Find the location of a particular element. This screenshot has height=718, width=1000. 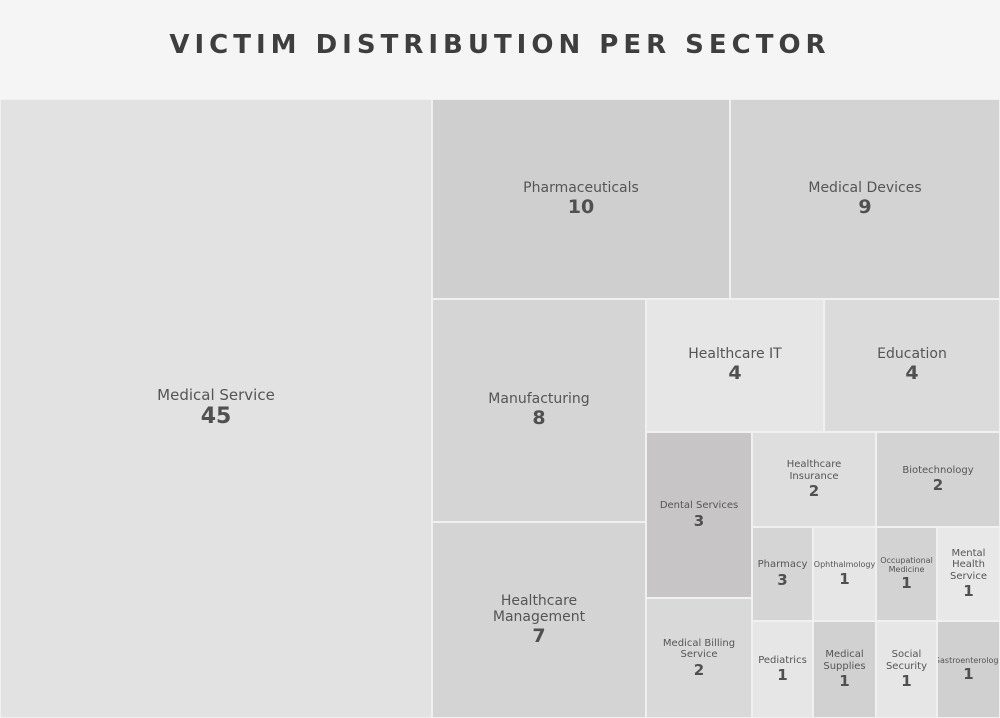

treemap-tile-medical-supplies: Medical Supplies 1 is located at coordinates (844, 669).